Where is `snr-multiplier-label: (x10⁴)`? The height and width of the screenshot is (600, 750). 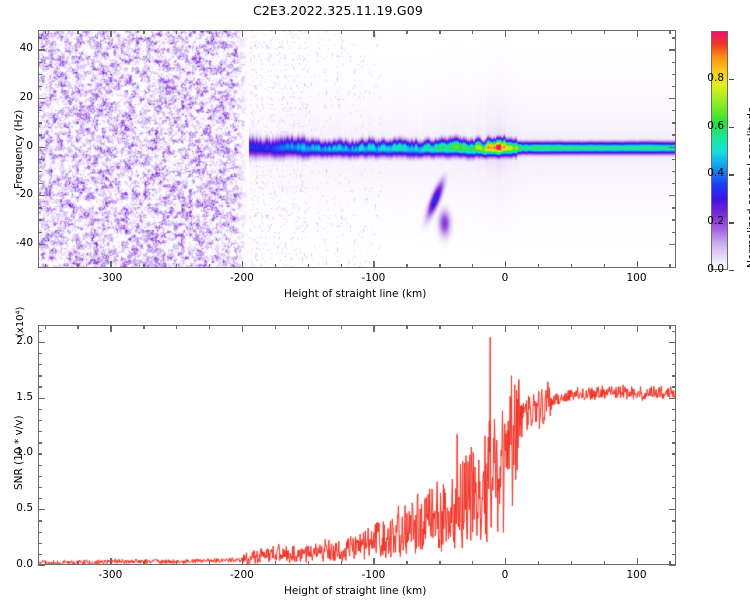 snr-multiplier-label: (x10⁴) is located at coordinates (20, 321).